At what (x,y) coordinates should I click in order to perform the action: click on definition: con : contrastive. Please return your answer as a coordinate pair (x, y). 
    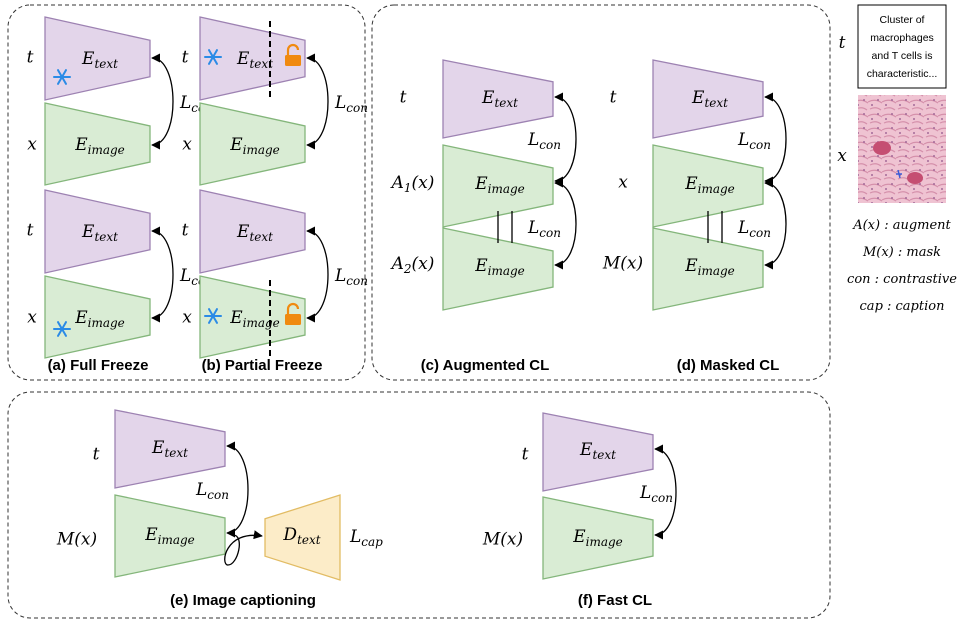
    Looking at the image, I should click on (902, 279).